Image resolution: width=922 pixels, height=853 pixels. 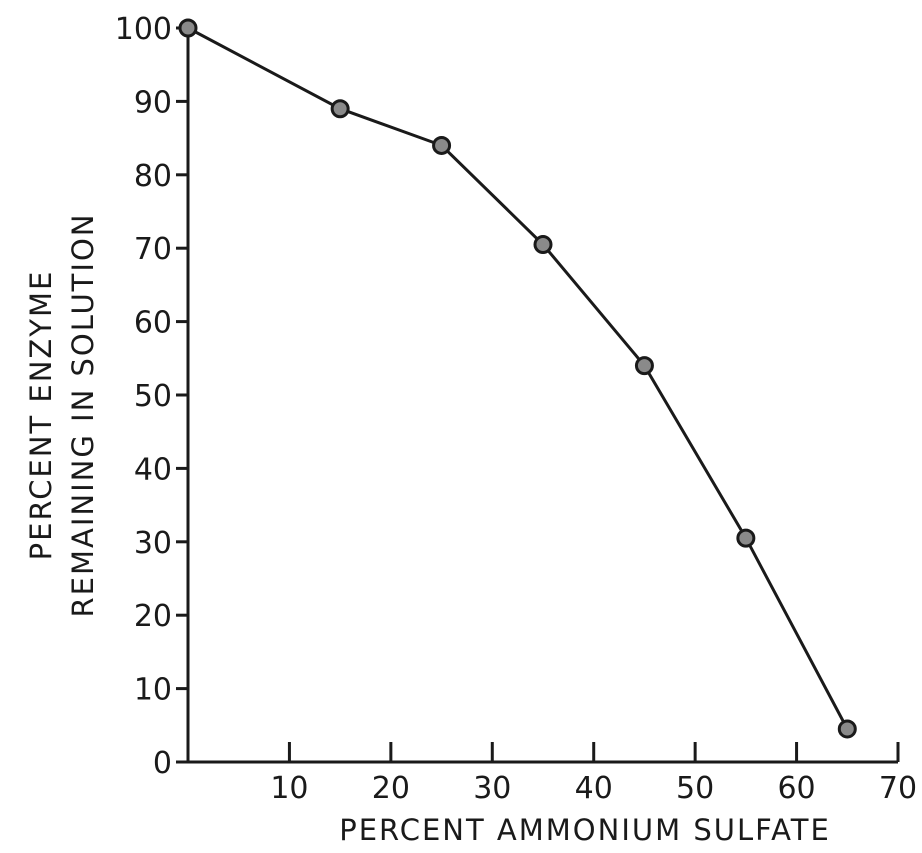 What do you see at coordinates (83, 415) in the screenshot?
I see `y-axis-title-line-2: REMAINING IN SOLUTION` at bounding box center [83, 415].